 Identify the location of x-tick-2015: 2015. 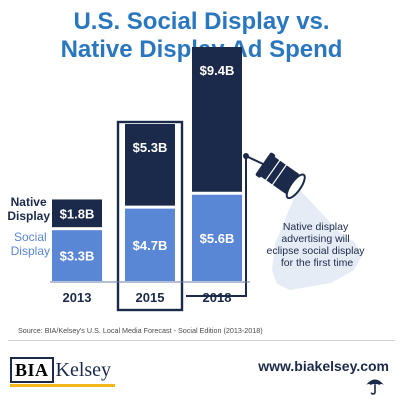
(150, 297).